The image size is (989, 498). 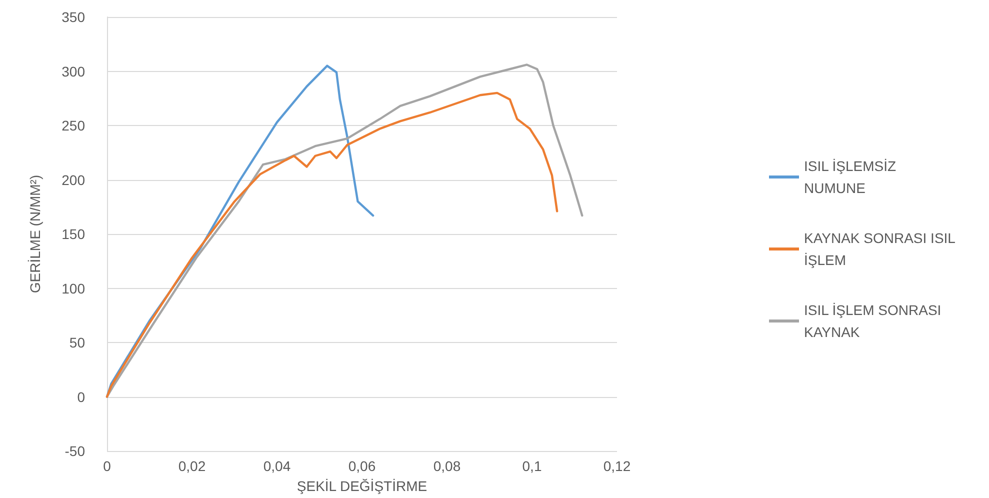 I want to click on y-tick-label: 250, so click(x=74, y=126).